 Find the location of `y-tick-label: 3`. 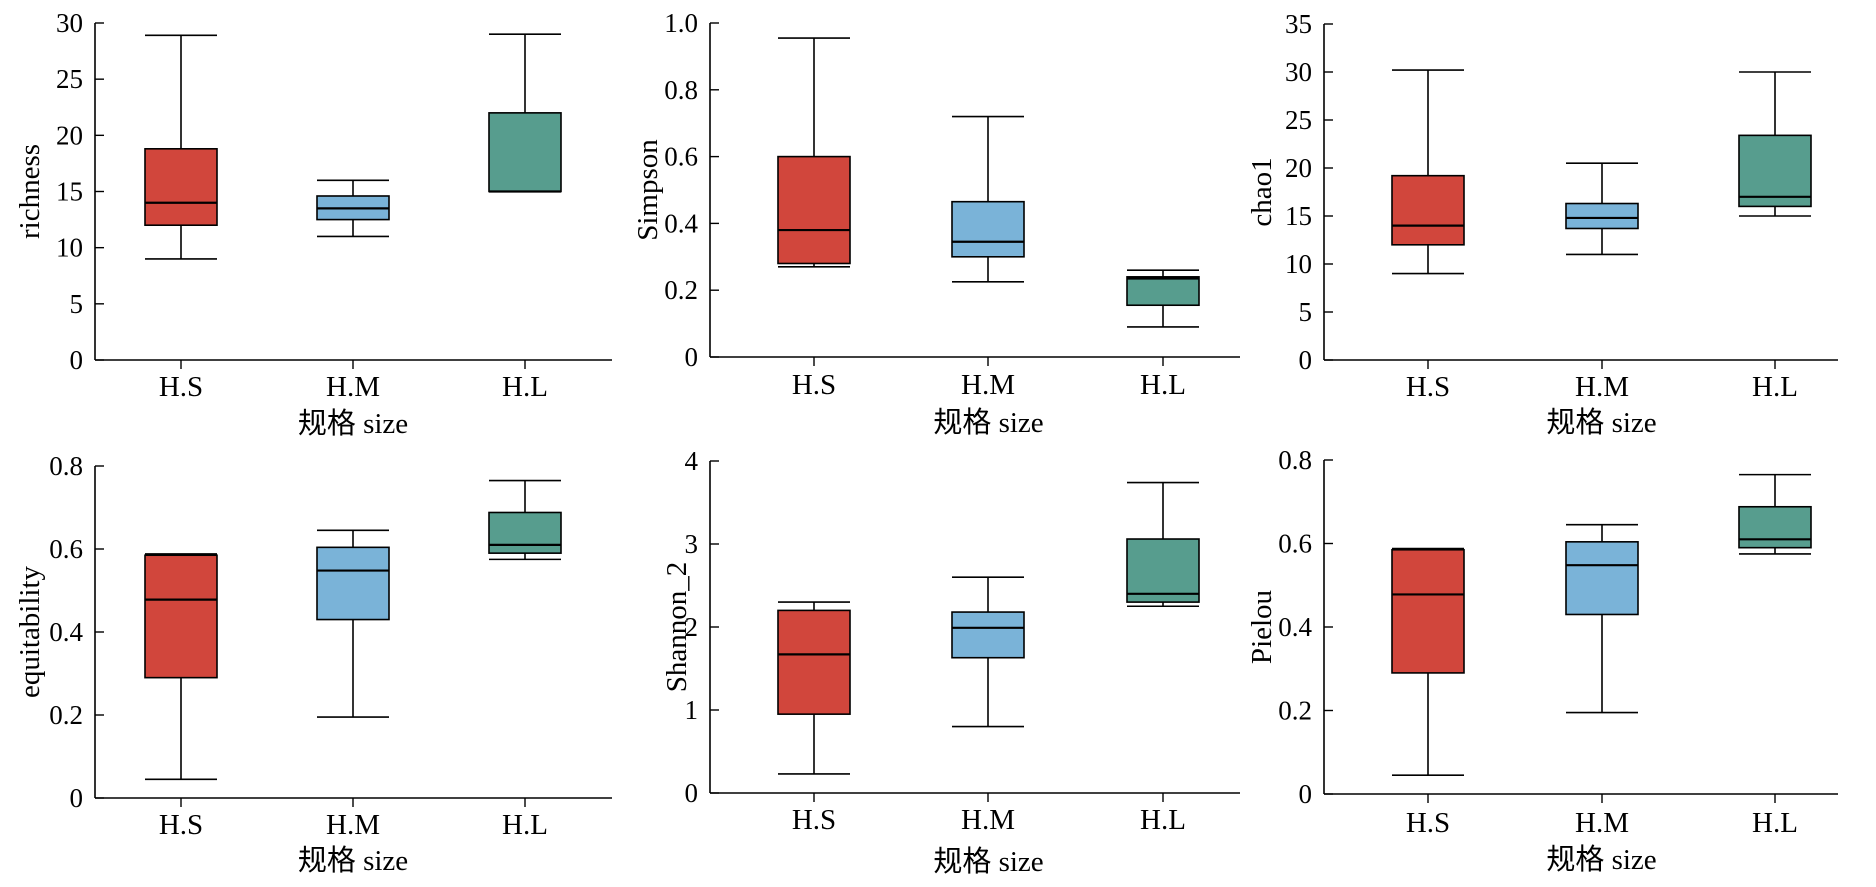

y-tick-label: 3 is located at coordinates (692, 544).